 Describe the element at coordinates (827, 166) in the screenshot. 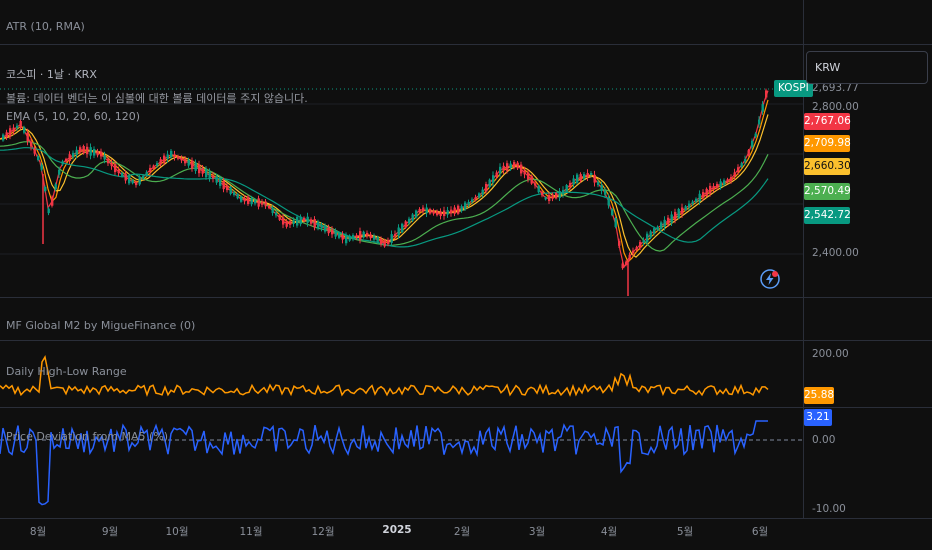

I see `price-tag-ema20: 2,660.30` at that location.